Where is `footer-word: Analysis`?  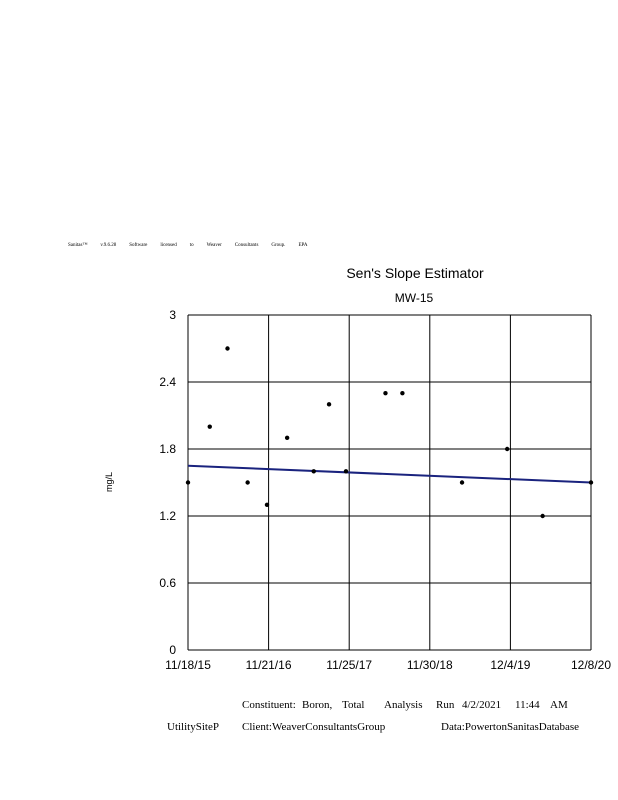
footer-word: Analysis is located at coordinates (403, 705).